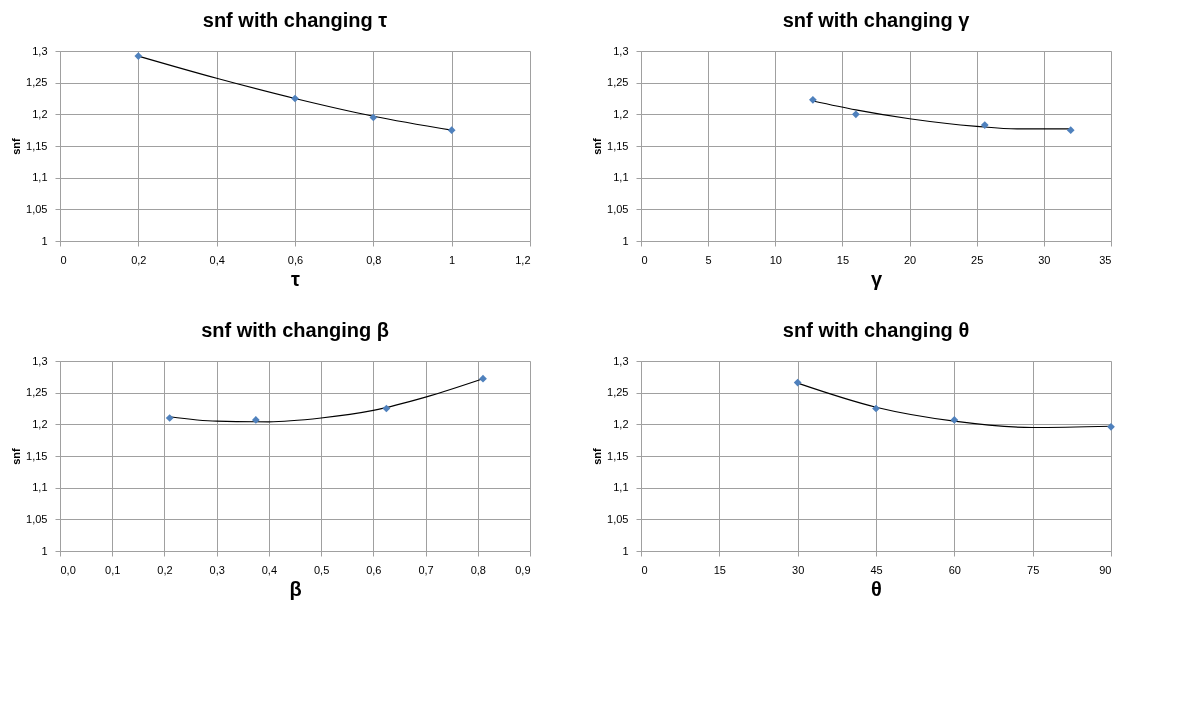 This screenshot has width=1190, height=708. I want to click on x-tick-label: 10, so click(775, 259).